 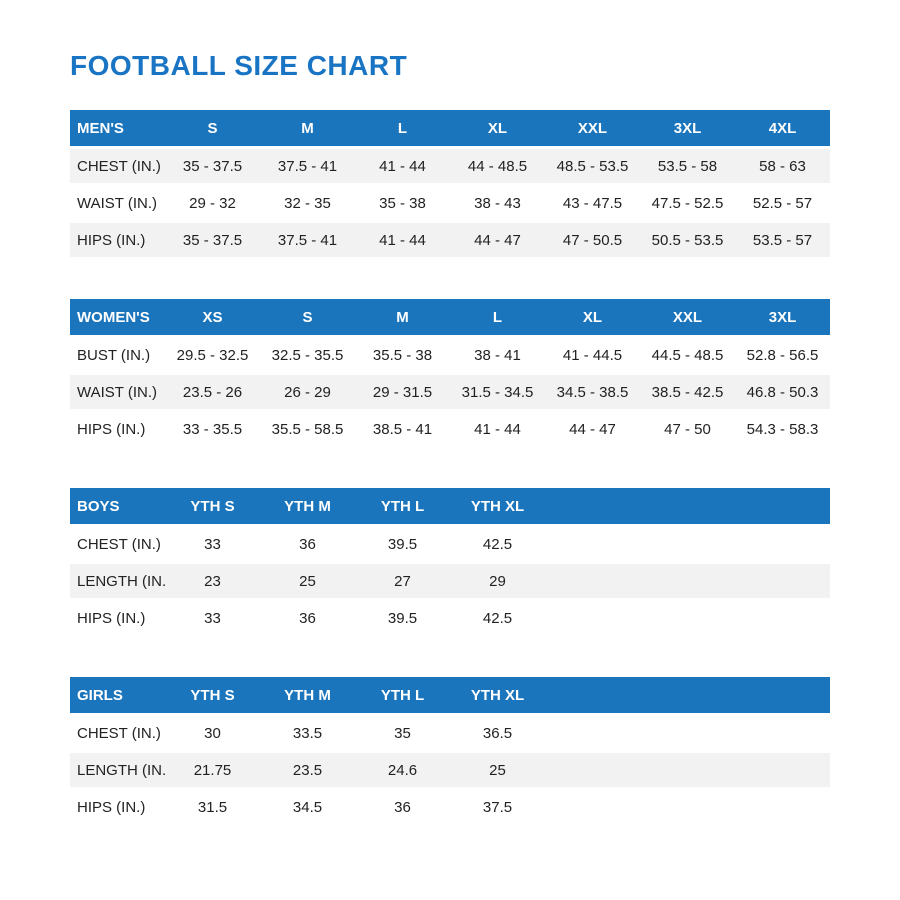 I want to click on boys-header-row: BOYS YTH S YTH M YTH L YTH XL, so click(x=450, y=506).